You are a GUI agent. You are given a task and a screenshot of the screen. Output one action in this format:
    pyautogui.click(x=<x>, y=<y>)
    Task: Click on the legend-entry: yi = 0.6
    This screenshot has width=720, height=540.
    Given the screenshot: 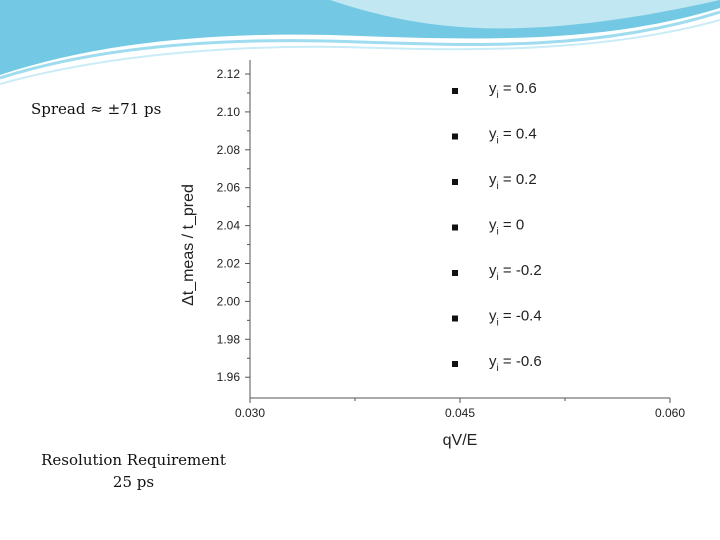 What is the action you would take?
    pyautogui.click(x=513, y=90)
    